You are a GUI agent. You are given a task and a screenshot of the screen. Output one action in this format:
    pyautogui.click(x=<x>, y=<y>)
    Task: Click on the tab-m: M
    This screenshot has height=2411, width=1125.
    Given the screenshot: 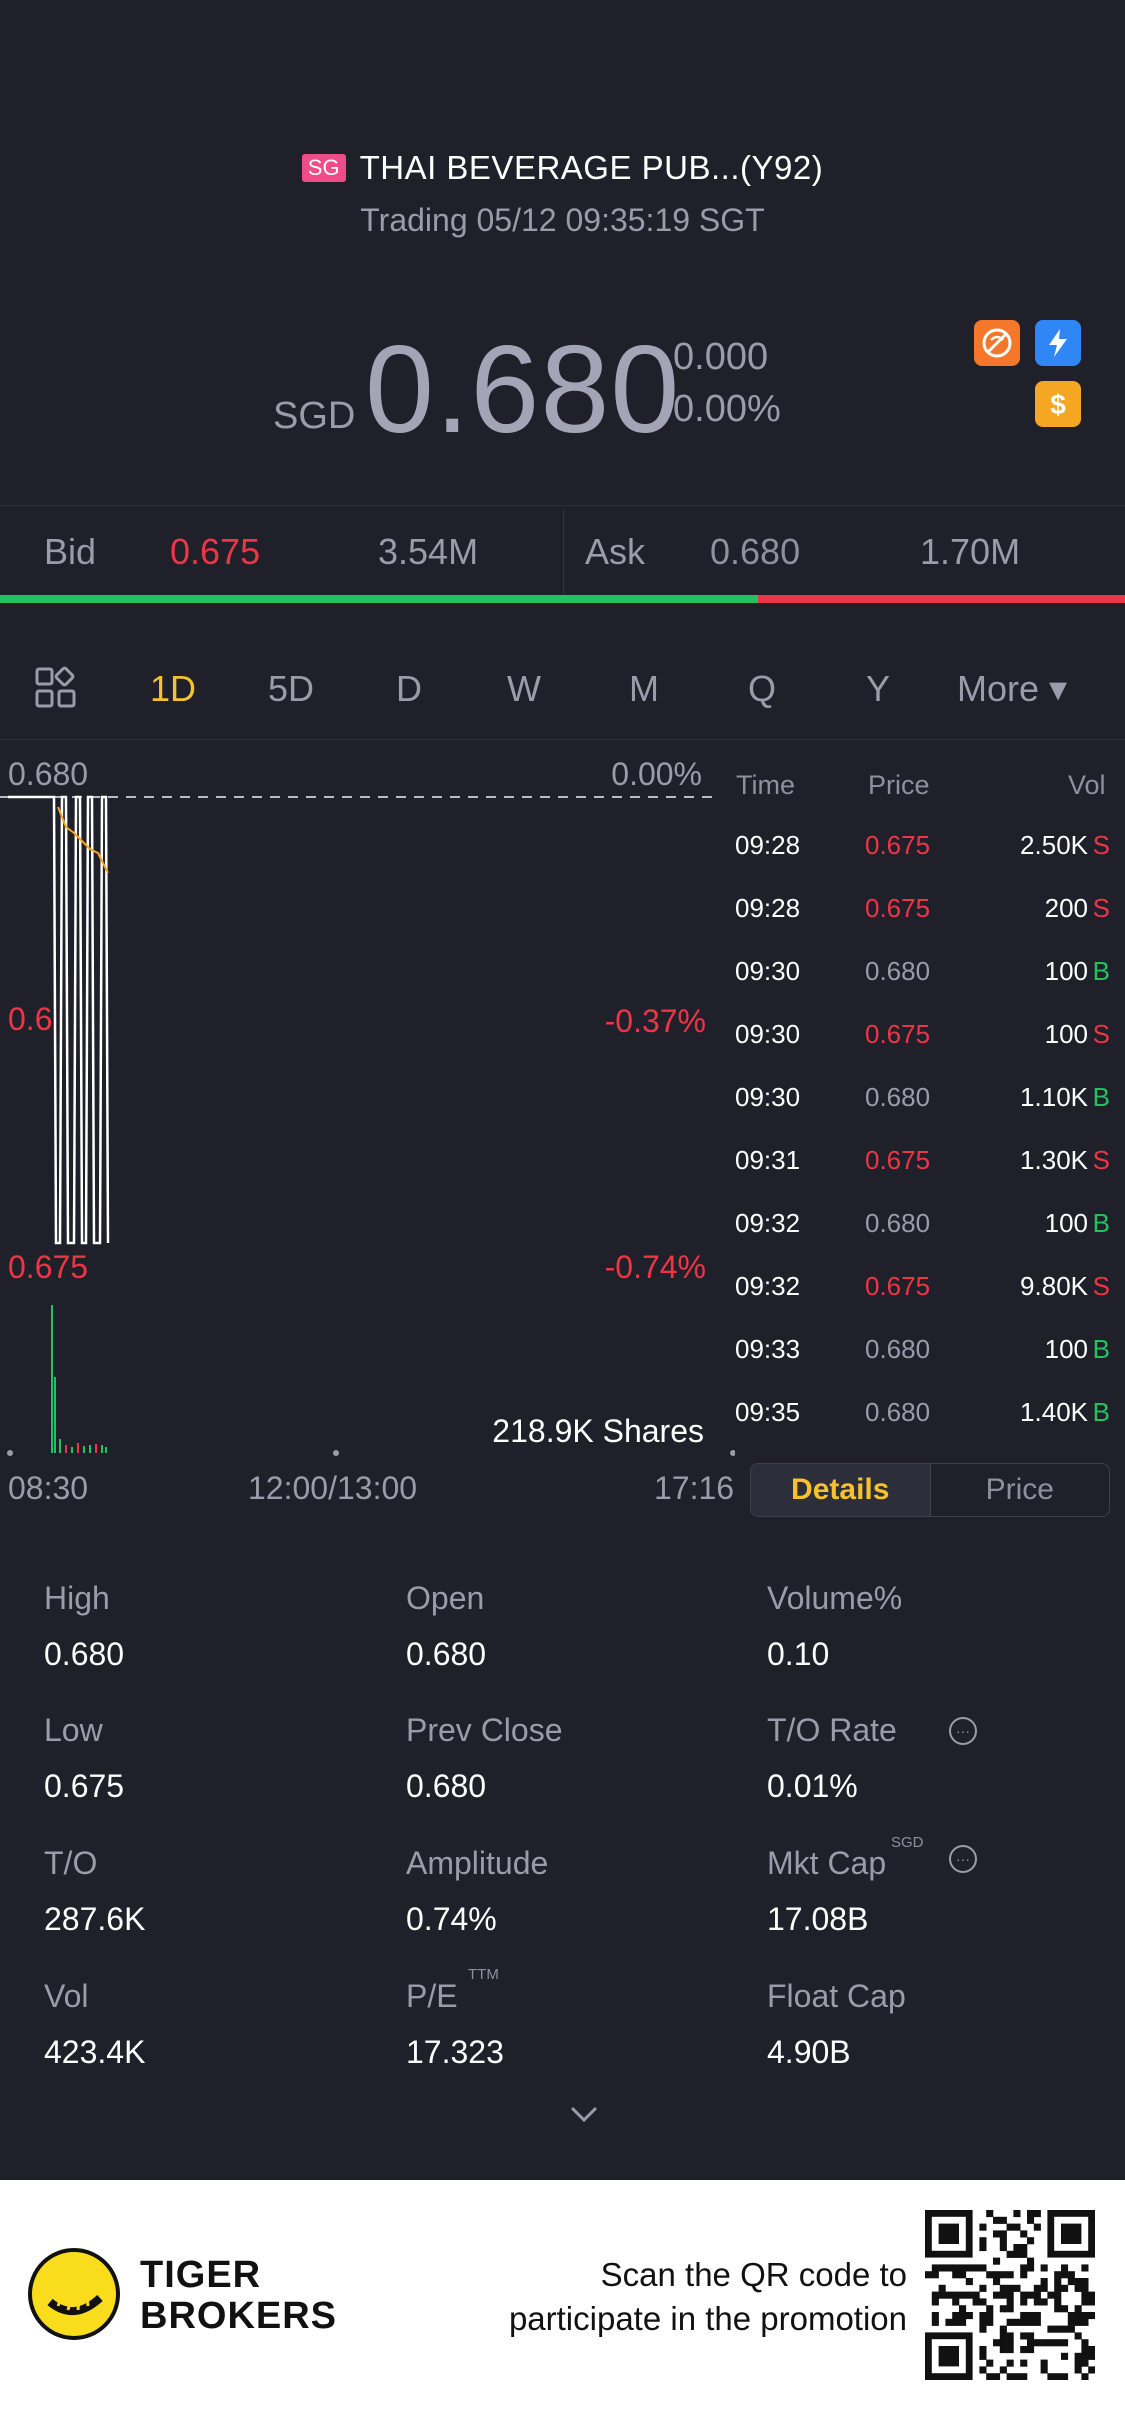 What is the action you would take?
    pyautogui.click(x=644, y=688)
    